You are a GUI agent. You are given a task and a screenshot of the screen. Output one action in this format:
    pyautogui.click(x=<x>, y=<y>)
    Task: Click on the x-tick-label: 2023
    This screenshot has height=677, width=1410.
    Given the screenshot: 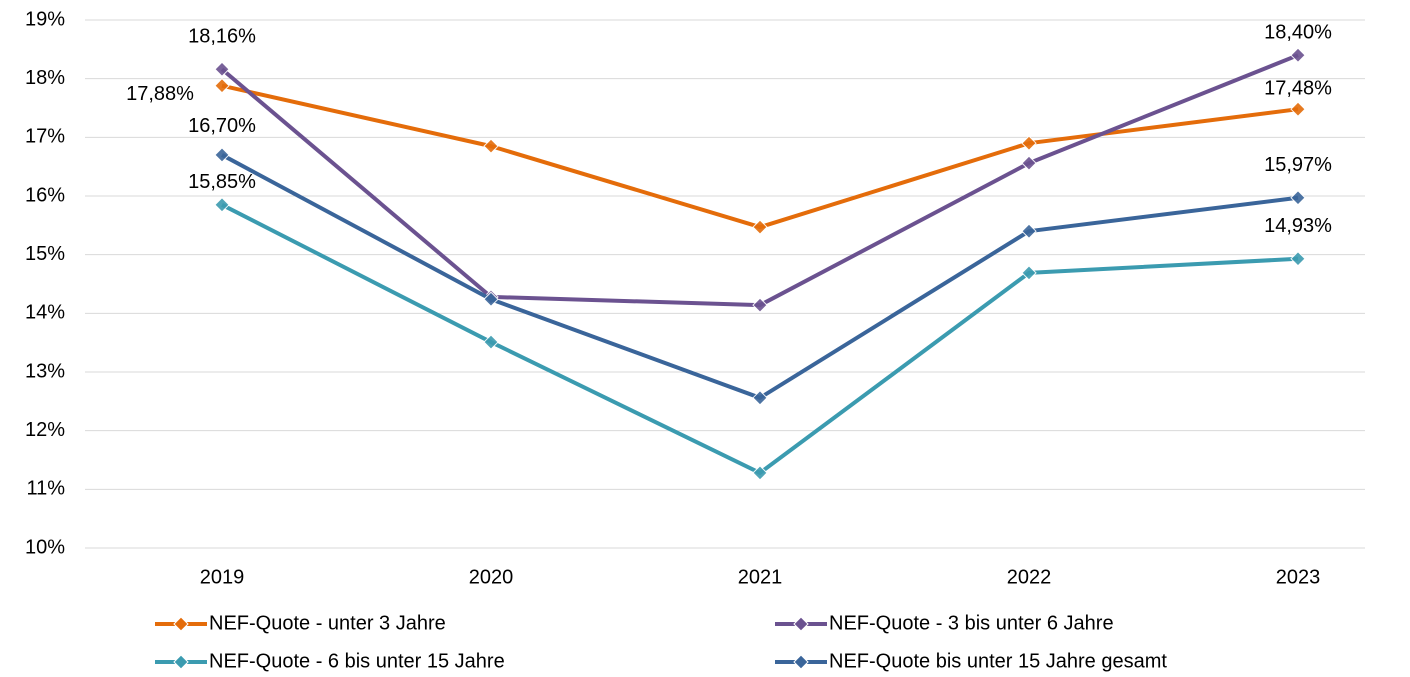 What is the action you would take?
    pyautogui.click(x=1298, y=577)
    